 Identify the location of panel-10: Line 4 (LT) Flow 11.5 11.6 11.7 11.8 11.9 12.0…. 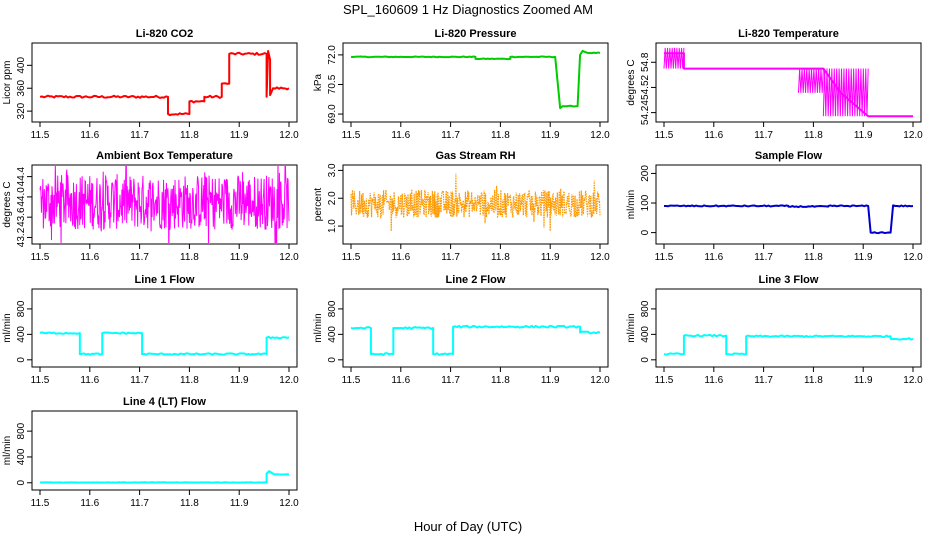
(150, 452).